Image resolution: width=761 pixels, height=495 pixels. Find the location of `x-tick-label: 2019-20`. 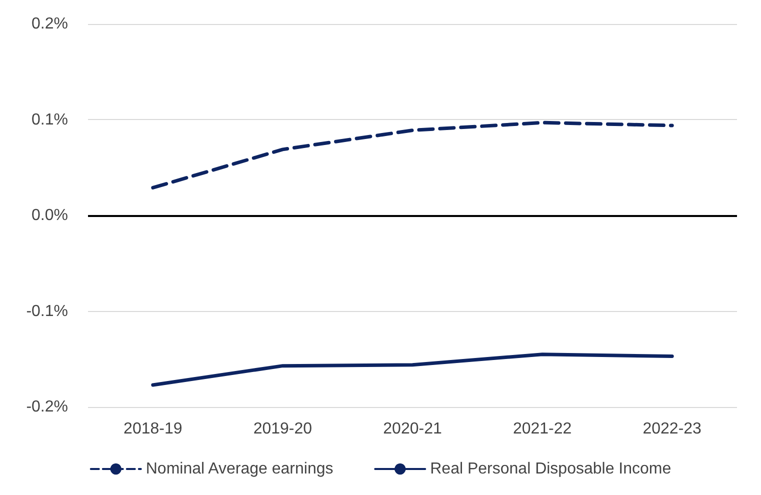

x-tick-label: 2019-20 is located at coordinates (282, 429).